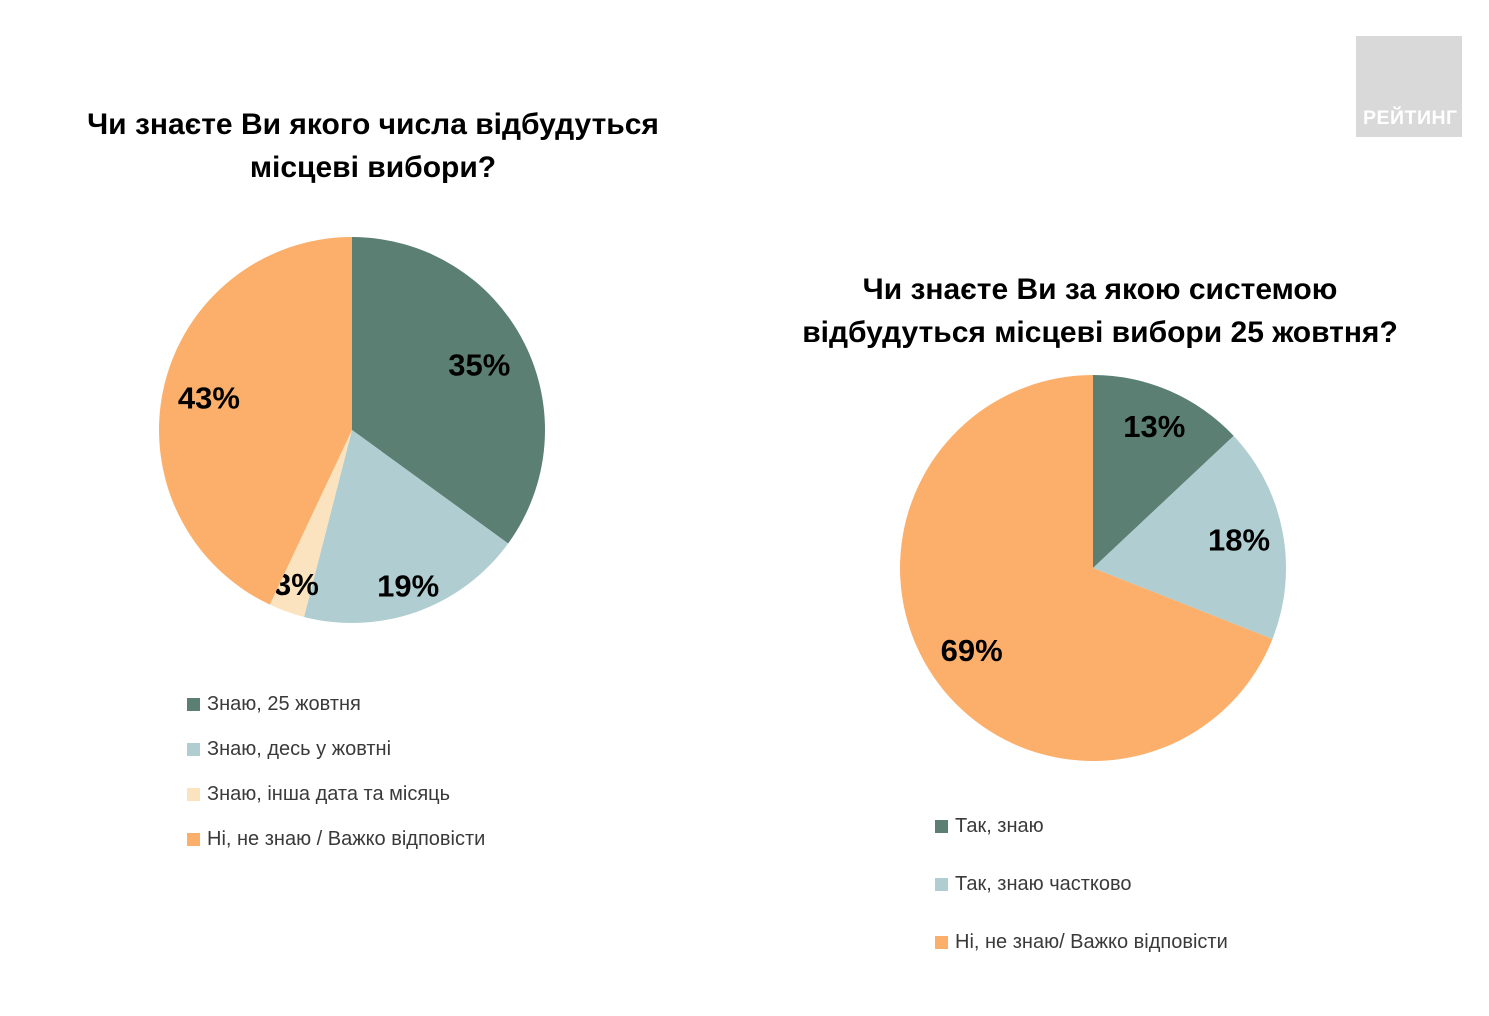 This screenshot has height=1016, width=1489. Describe the element at coordinates (1100, 332) in the screenshot. I see `chart-right-title-line-2: відбудуться місцеві вибори 25 жовтня?` at that location.